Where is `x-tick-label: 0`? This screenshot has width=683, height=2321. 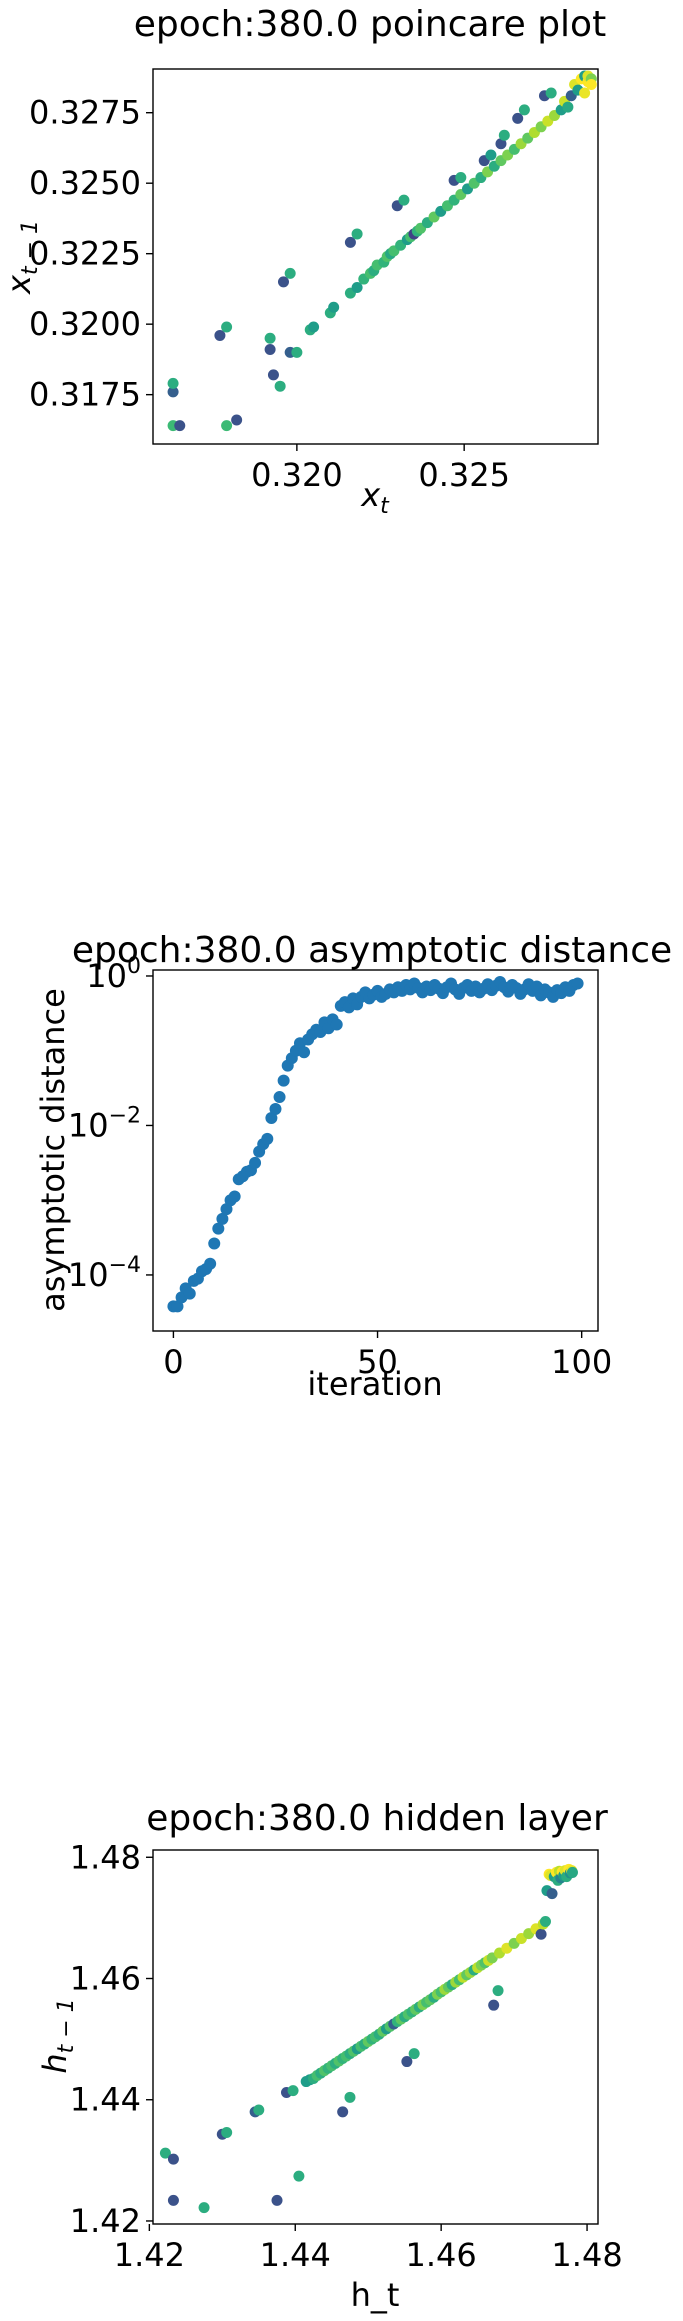 x-tick-label: 0 is located at coordinates (173, 1362).